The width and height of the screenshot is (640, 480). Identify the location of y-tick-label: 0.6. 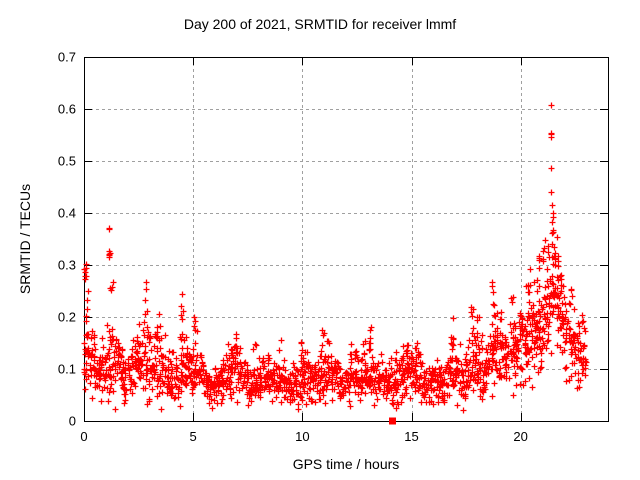
(66, 109).